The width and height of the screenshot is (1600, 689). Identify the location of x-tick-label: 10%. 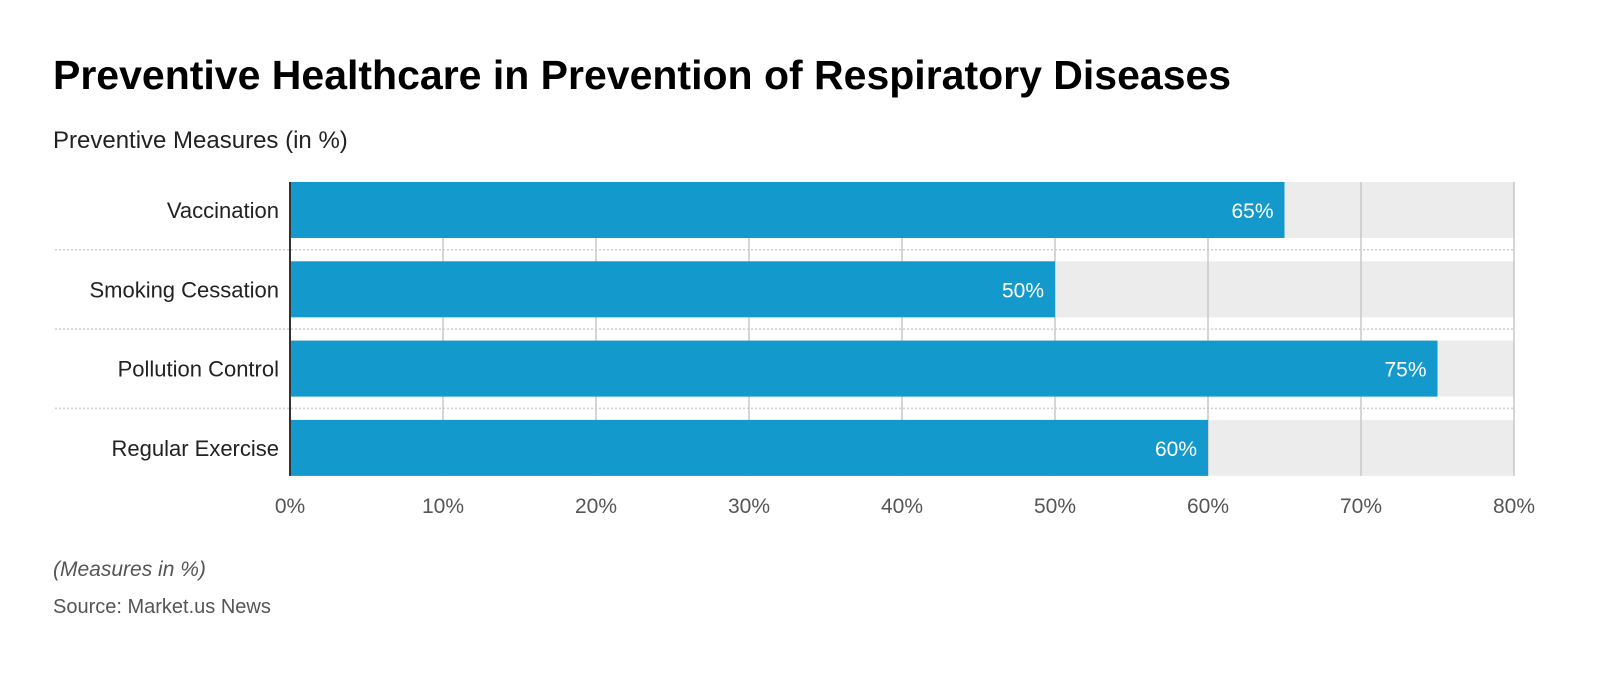
(443, 506).